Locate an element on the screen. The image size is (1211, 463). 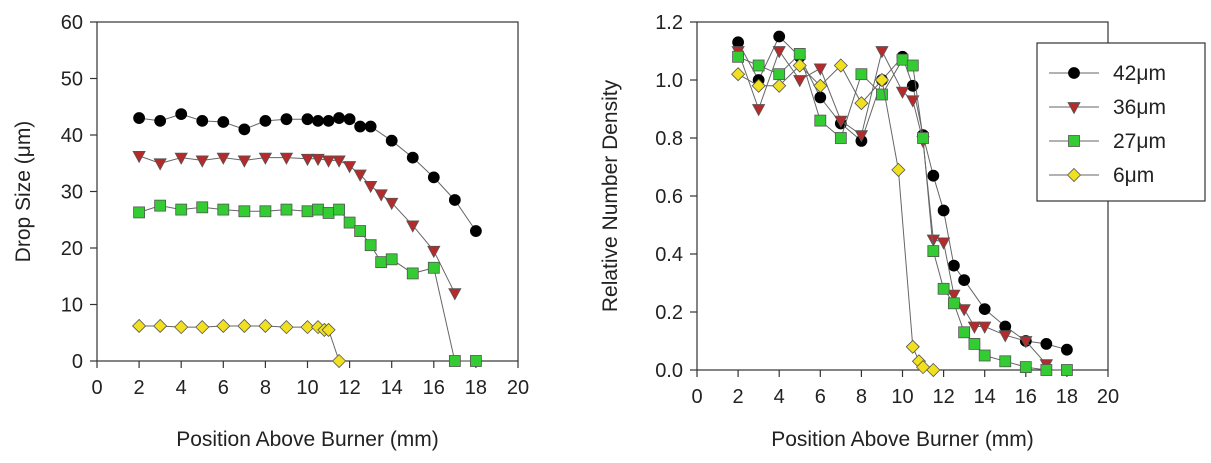
y-tick-label: 0.4 is located at coordinates (669, 255).